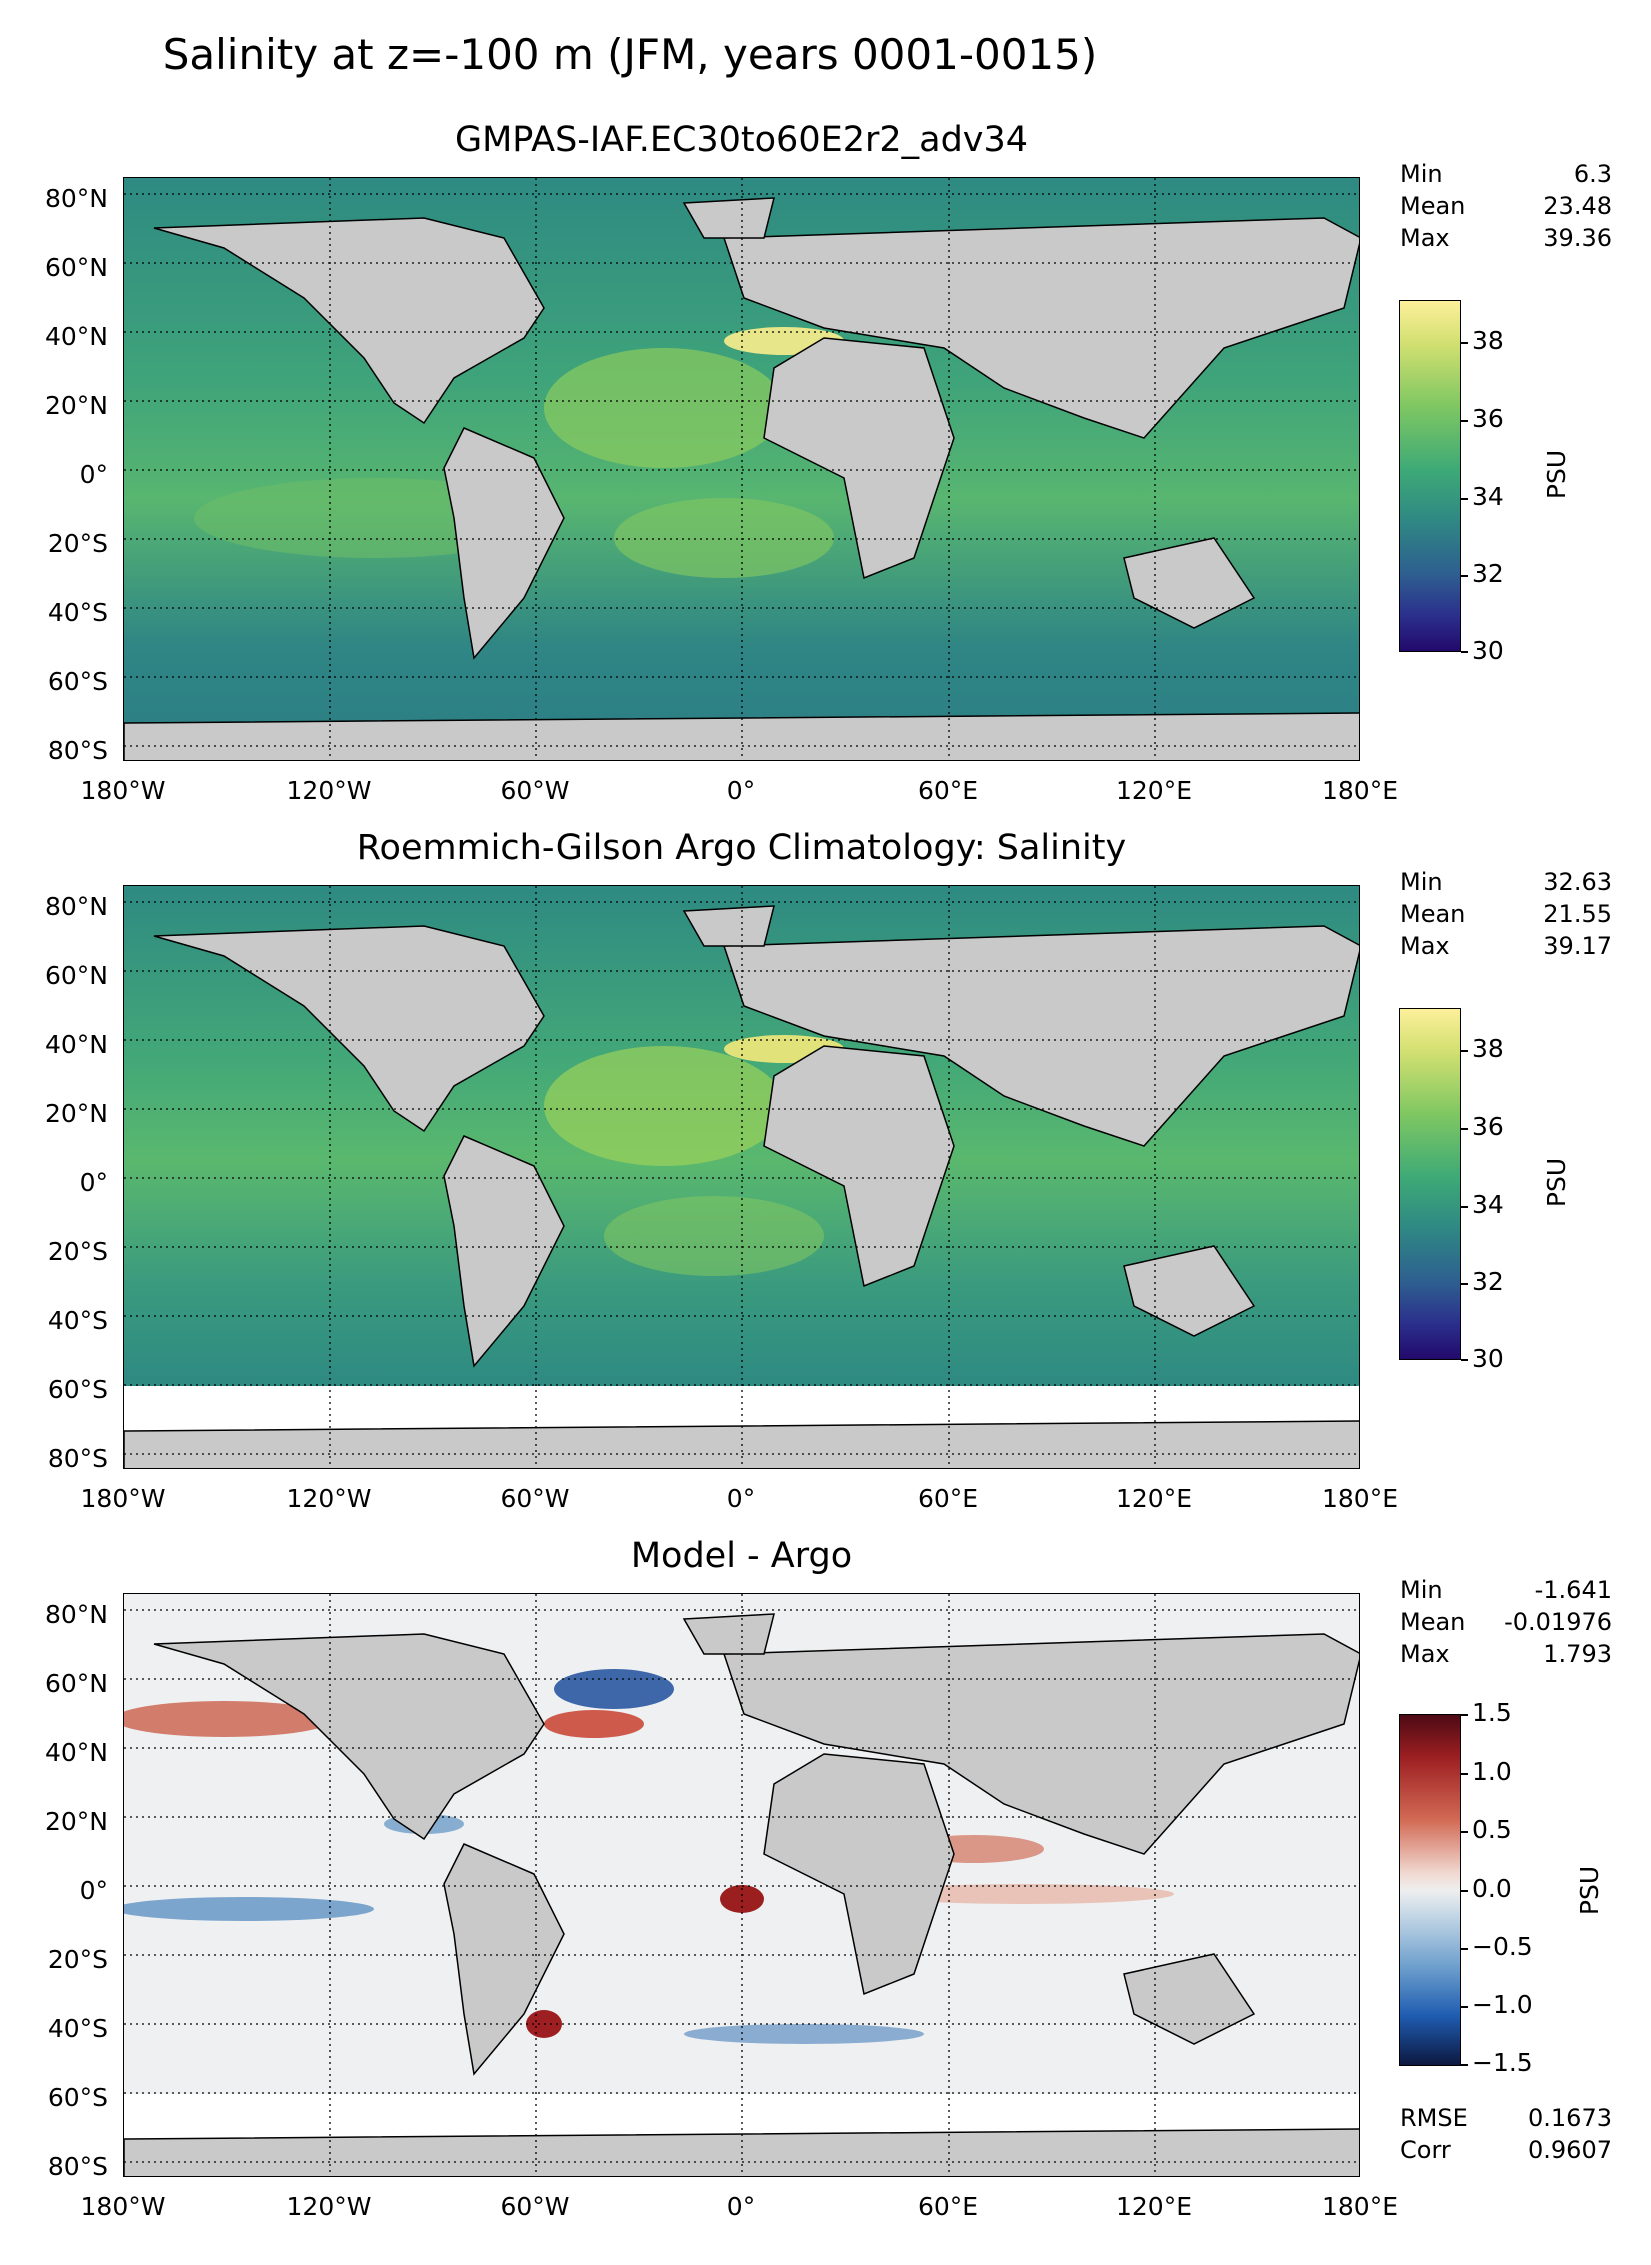 This screenshot has width=1651, height=2265. I want to click on colorbar-tick-label: 30, so click(1488, 1358).